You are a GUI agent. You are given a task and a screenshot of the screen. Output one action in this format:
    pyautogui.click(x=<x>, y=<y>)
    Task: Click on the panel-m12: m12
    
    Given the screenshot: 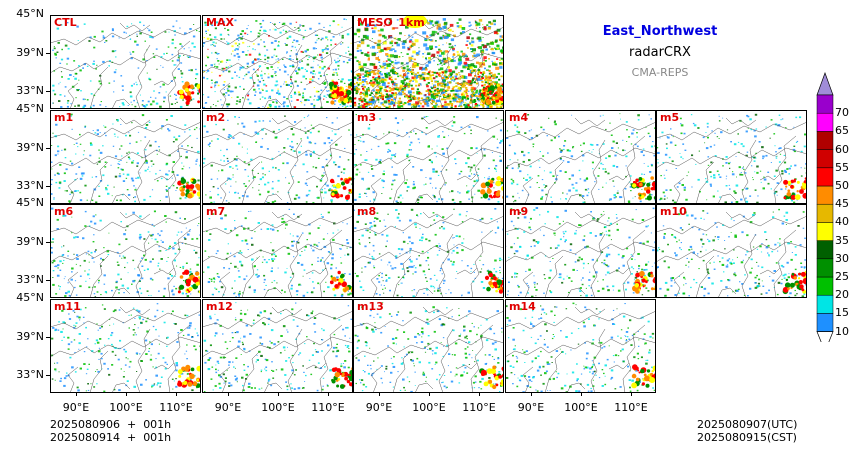 What is the action you would take?
    pyautogui.click(x=277, y=346)
    